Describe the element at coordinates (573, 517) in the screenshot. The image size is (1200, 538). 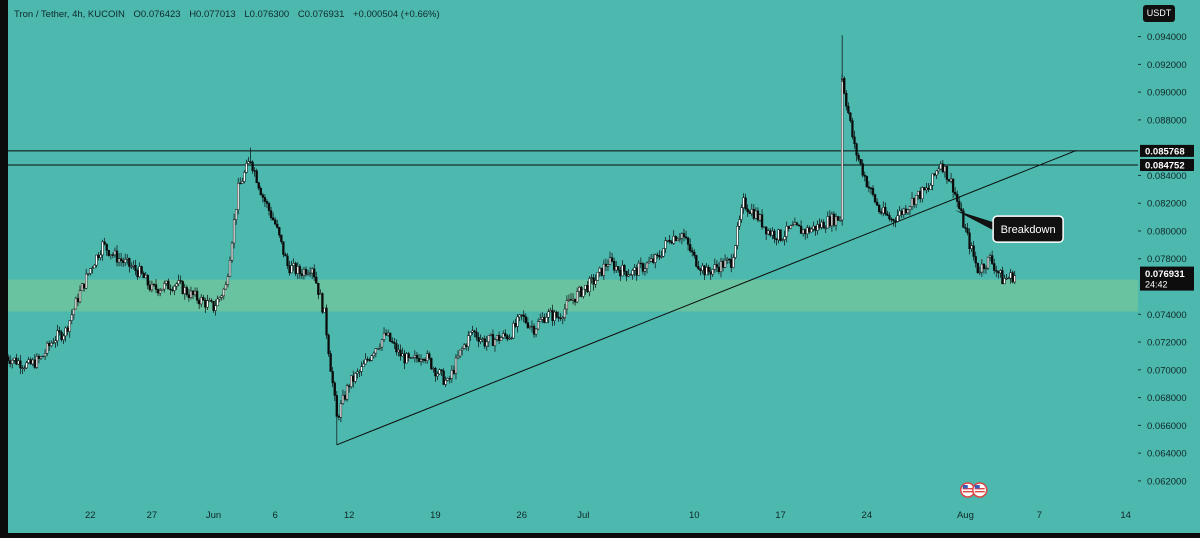
I see `time-axis: 22 27 Jun 6 12 19 26 Jul 10 17 24 Aug 7 14` at that location.